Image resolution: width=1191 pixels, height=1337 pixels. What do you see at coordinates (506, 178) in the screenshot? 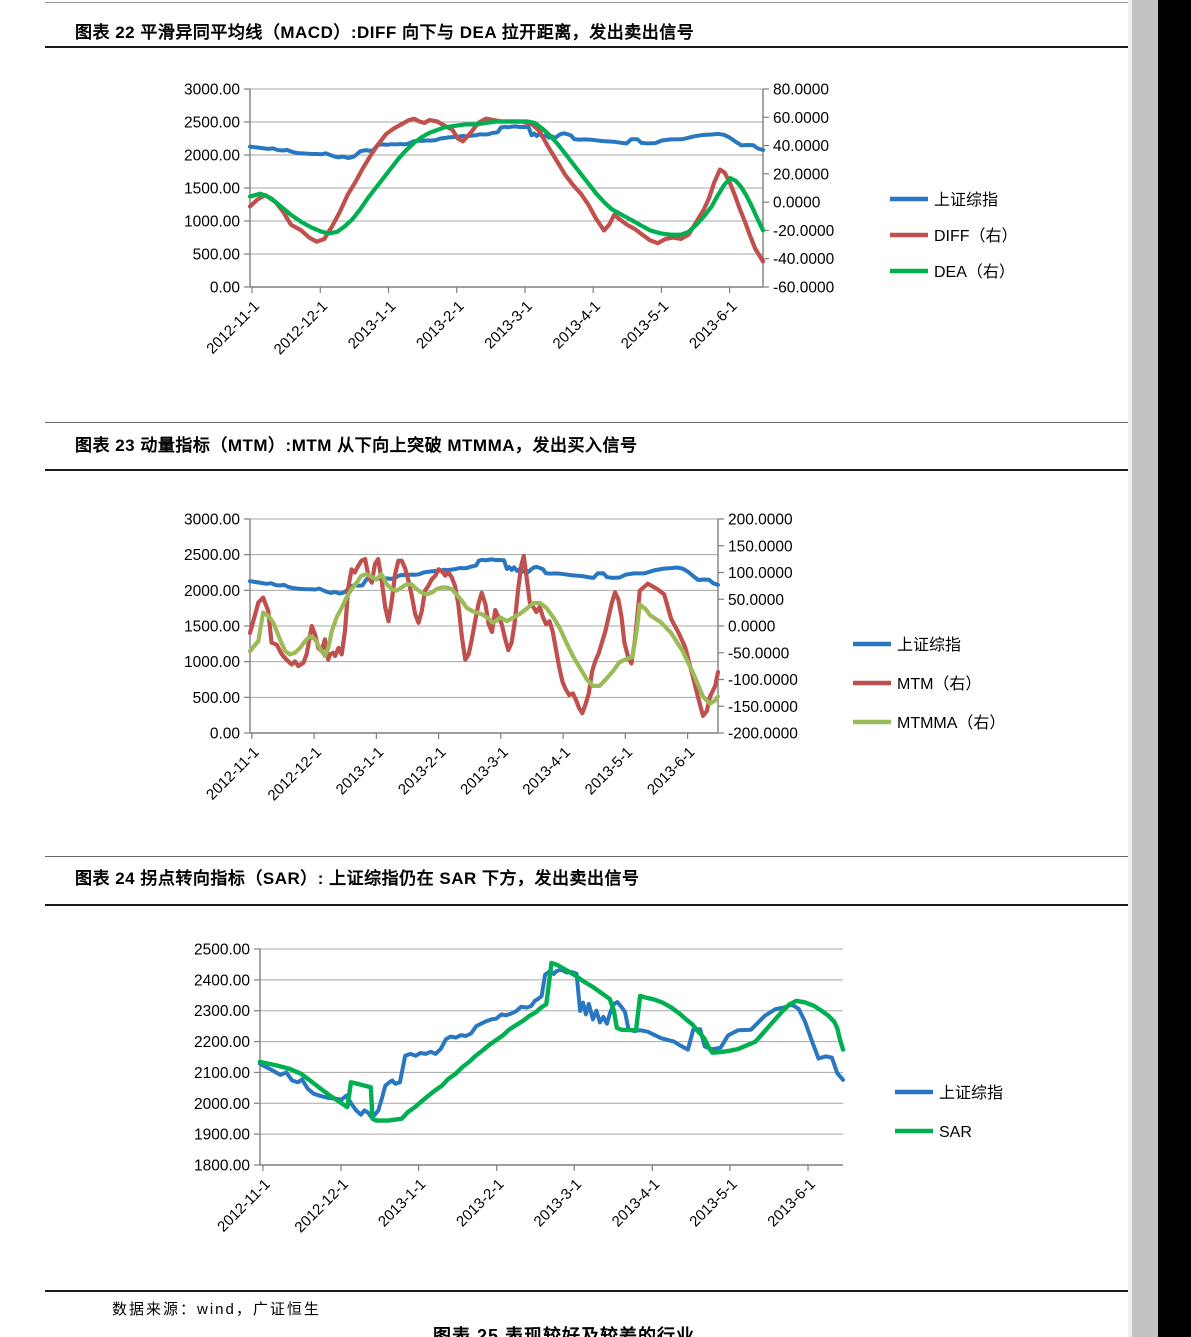
I see `series-DEA（右）` at bounding box center [506, 178].